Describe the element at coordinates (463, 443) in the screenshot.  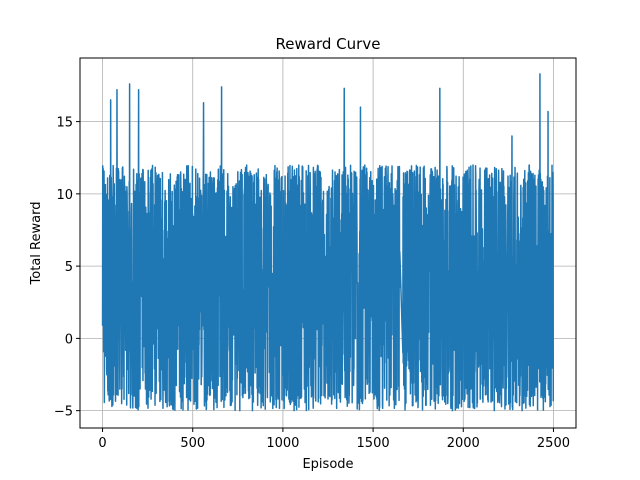
I see `x-tick-label: 2000` at that location.